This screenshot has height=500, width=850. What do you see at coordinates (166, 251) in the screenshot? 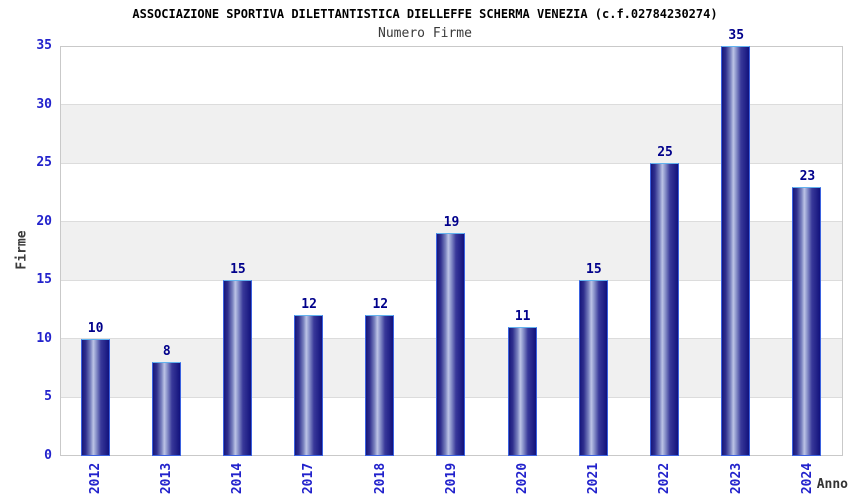
I see `bar-column: 8` at bounding box center [166, 251].